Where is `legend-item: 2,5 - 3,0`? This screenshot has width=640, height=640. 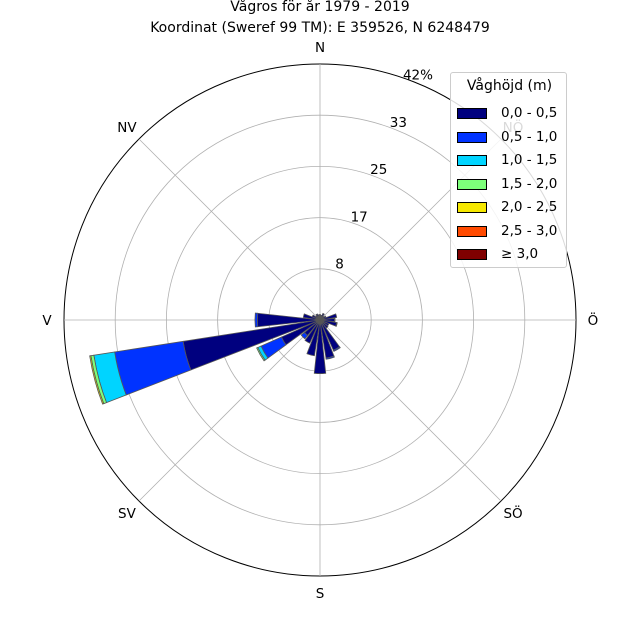 legend-item: 2,5 - 3,0 is located at coordinates (512, 232).